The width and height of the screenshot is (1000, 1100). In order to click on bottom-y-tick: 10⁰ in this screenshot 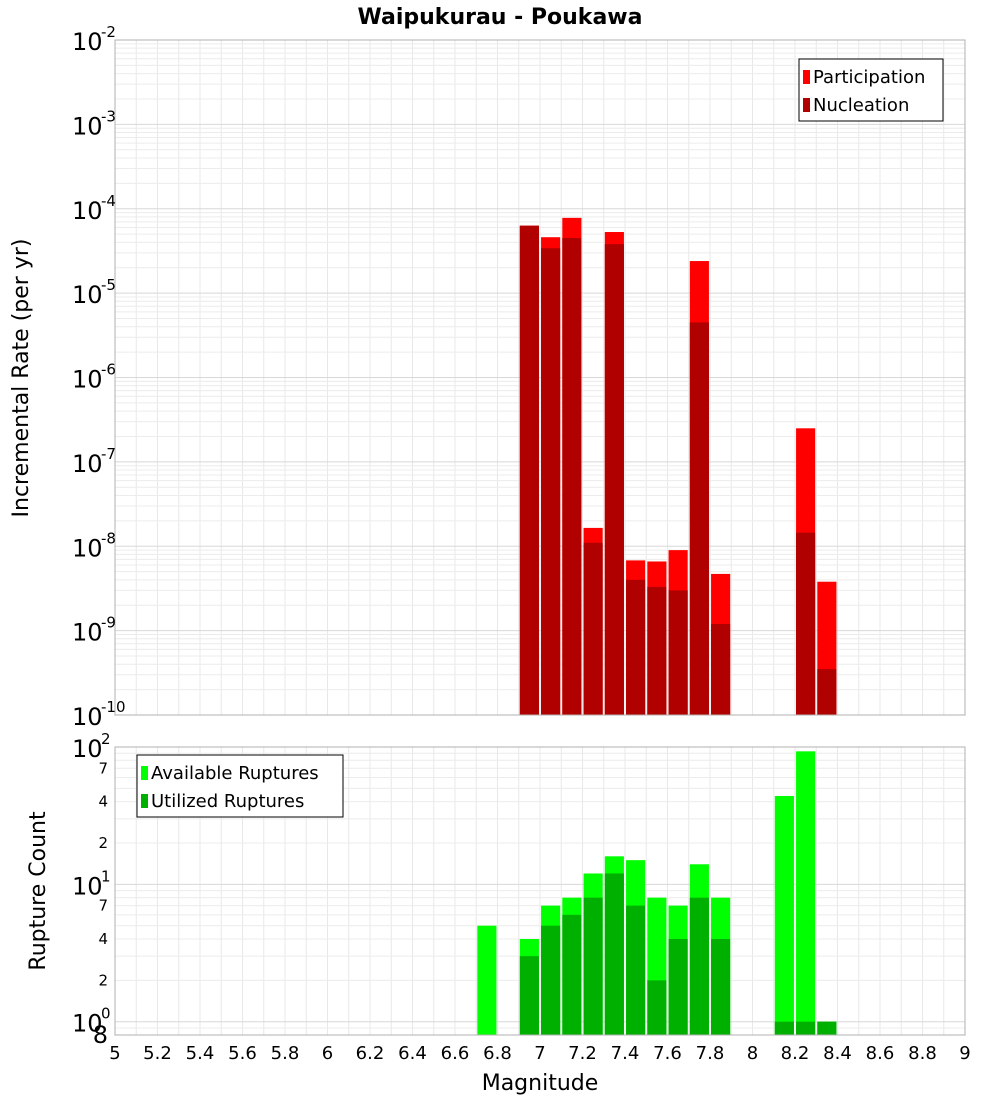, I will do `click(91, 1021)`.